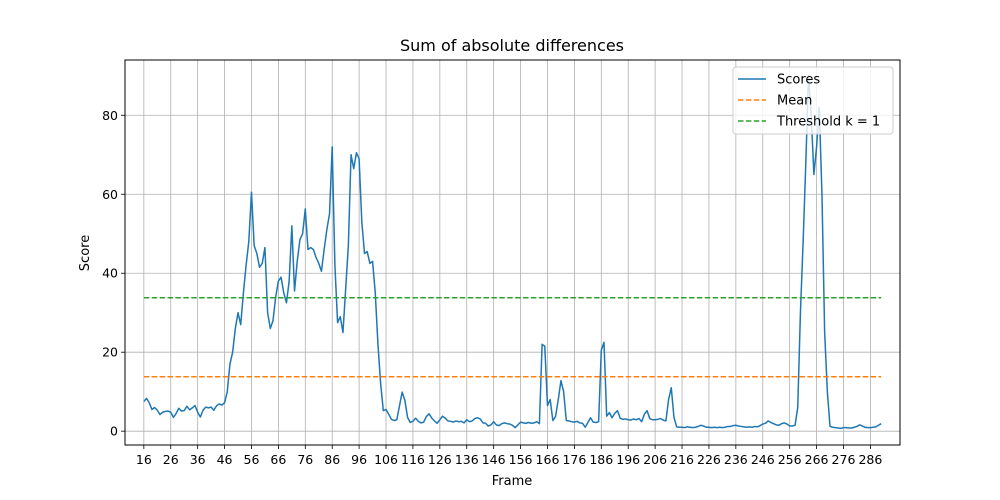 This screenshot has height=500, width=1000. Describe the element at coordinates (601, 459) in the screenshot. I see `x-tick-label: 186` at that location.